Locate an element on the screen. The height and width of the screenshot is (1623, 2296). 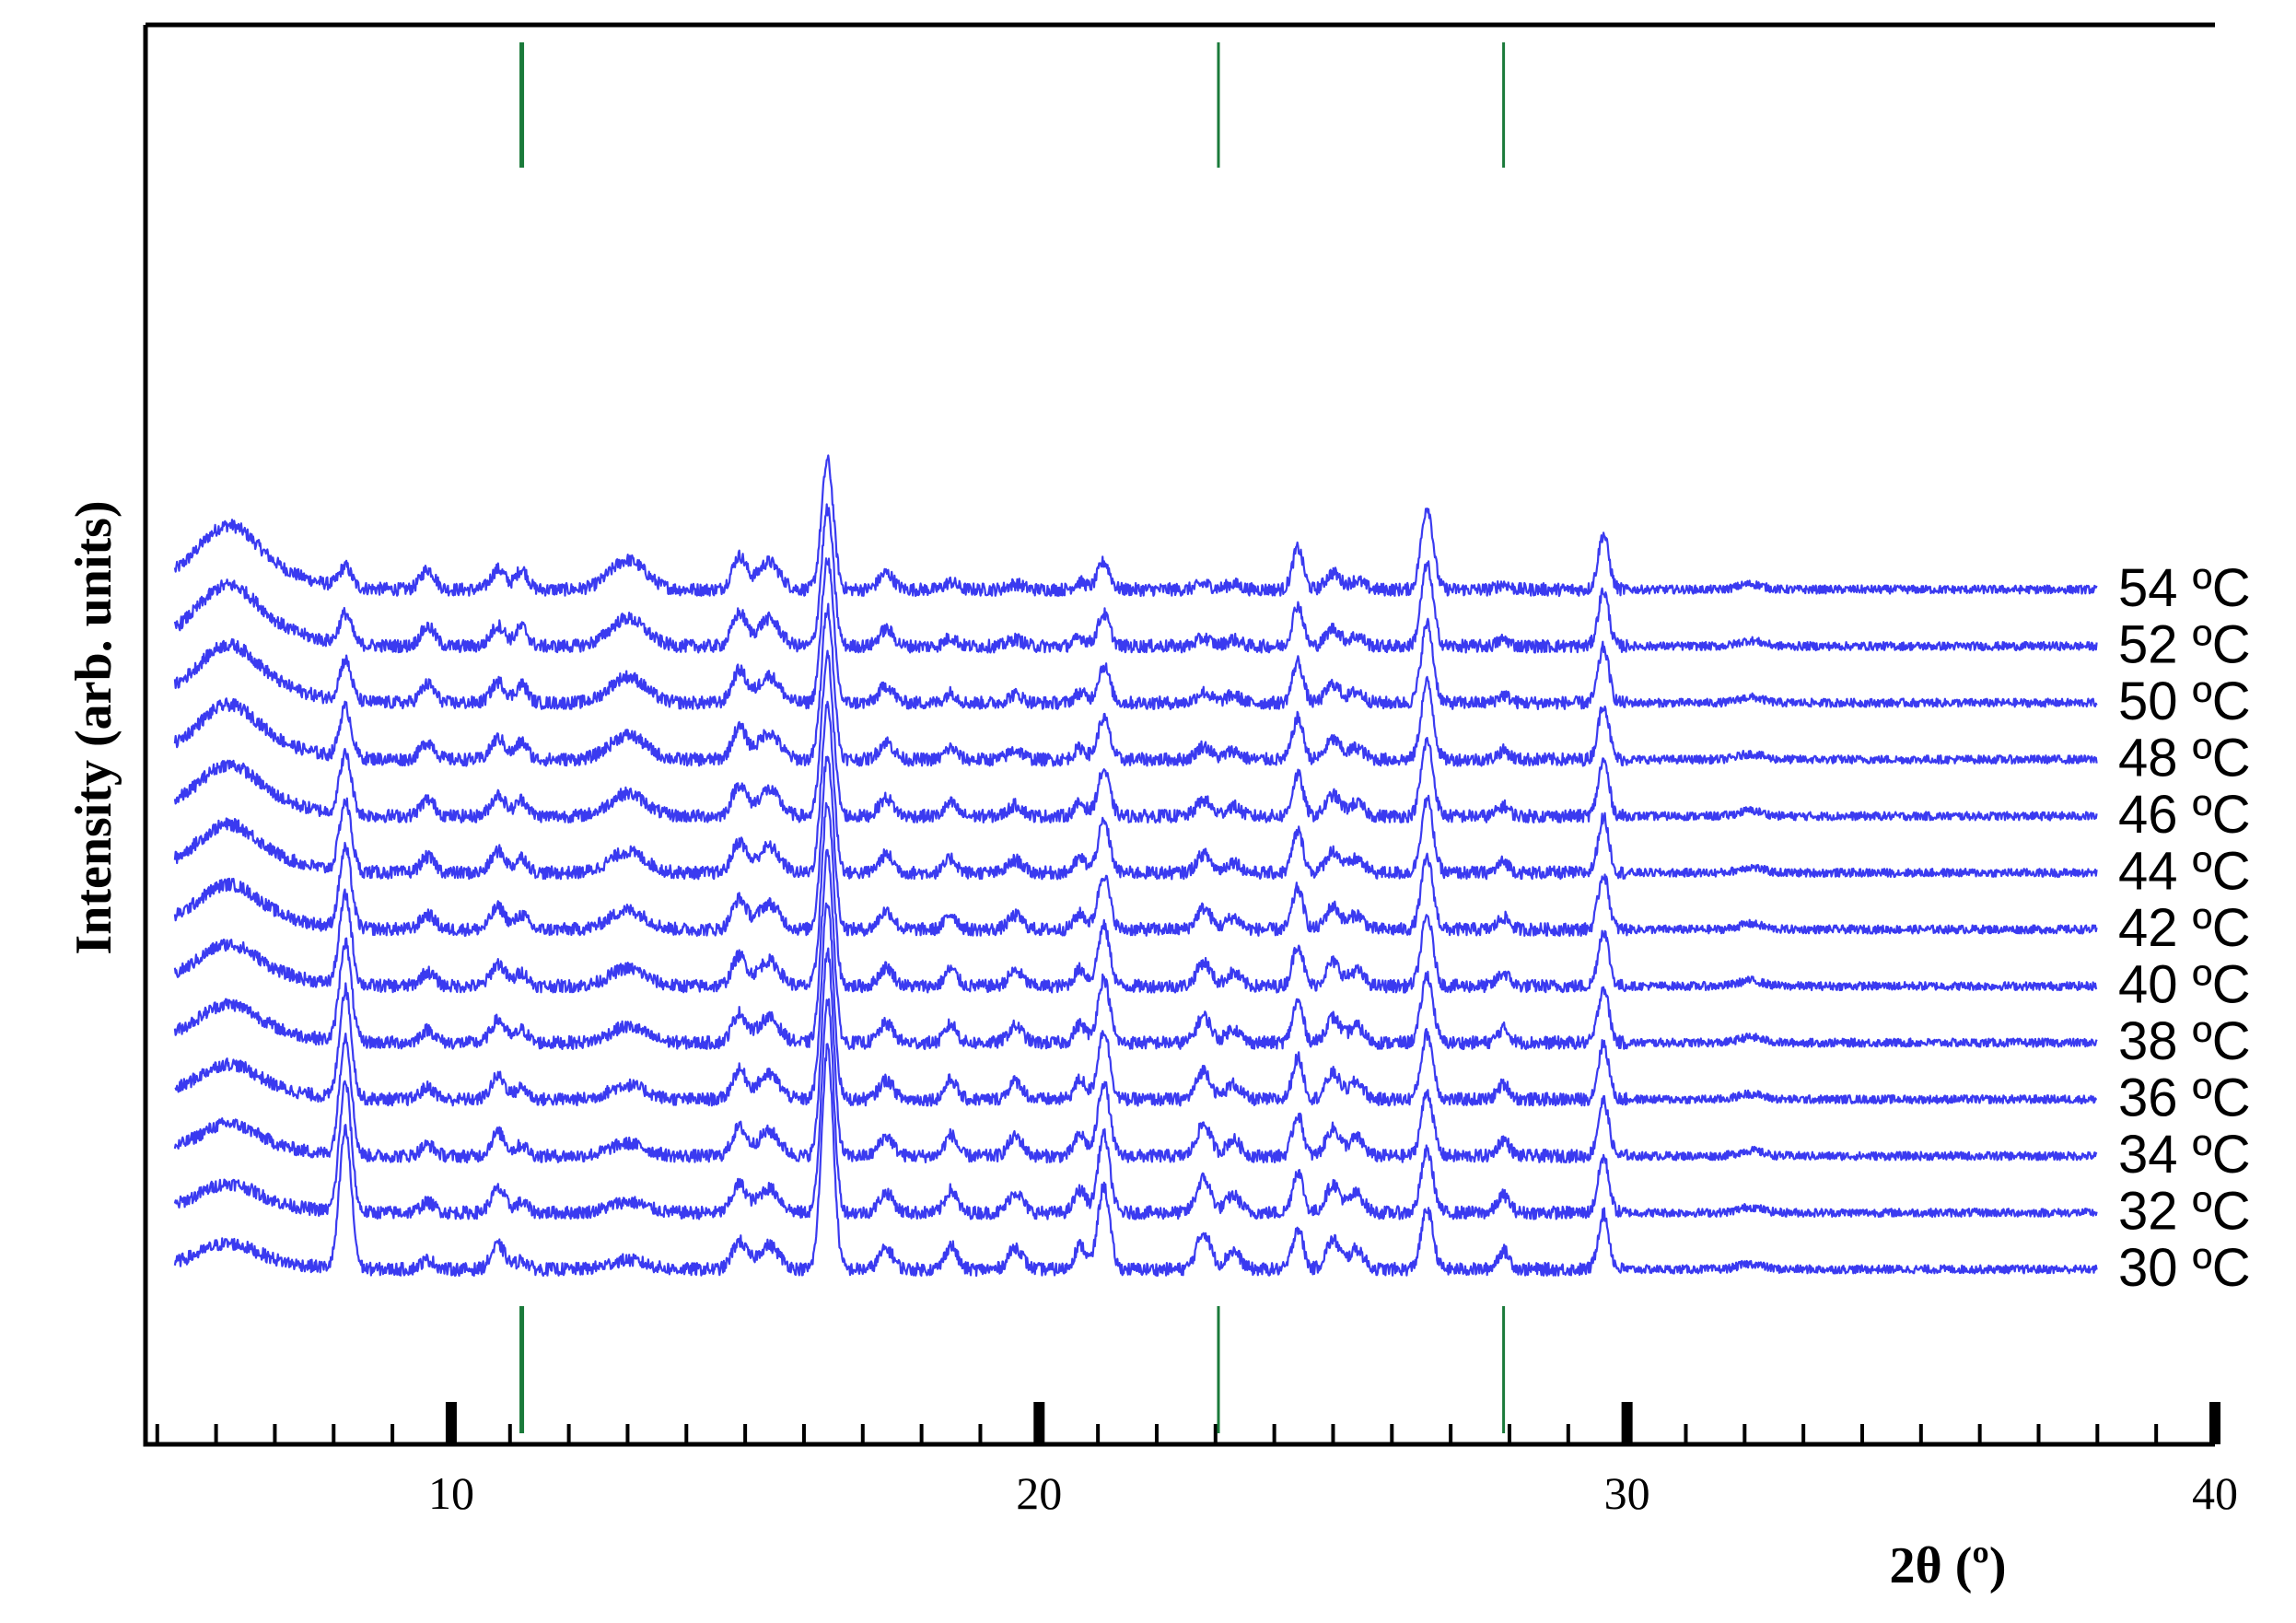
trace-36C is located at coordinates (1136, 1004).